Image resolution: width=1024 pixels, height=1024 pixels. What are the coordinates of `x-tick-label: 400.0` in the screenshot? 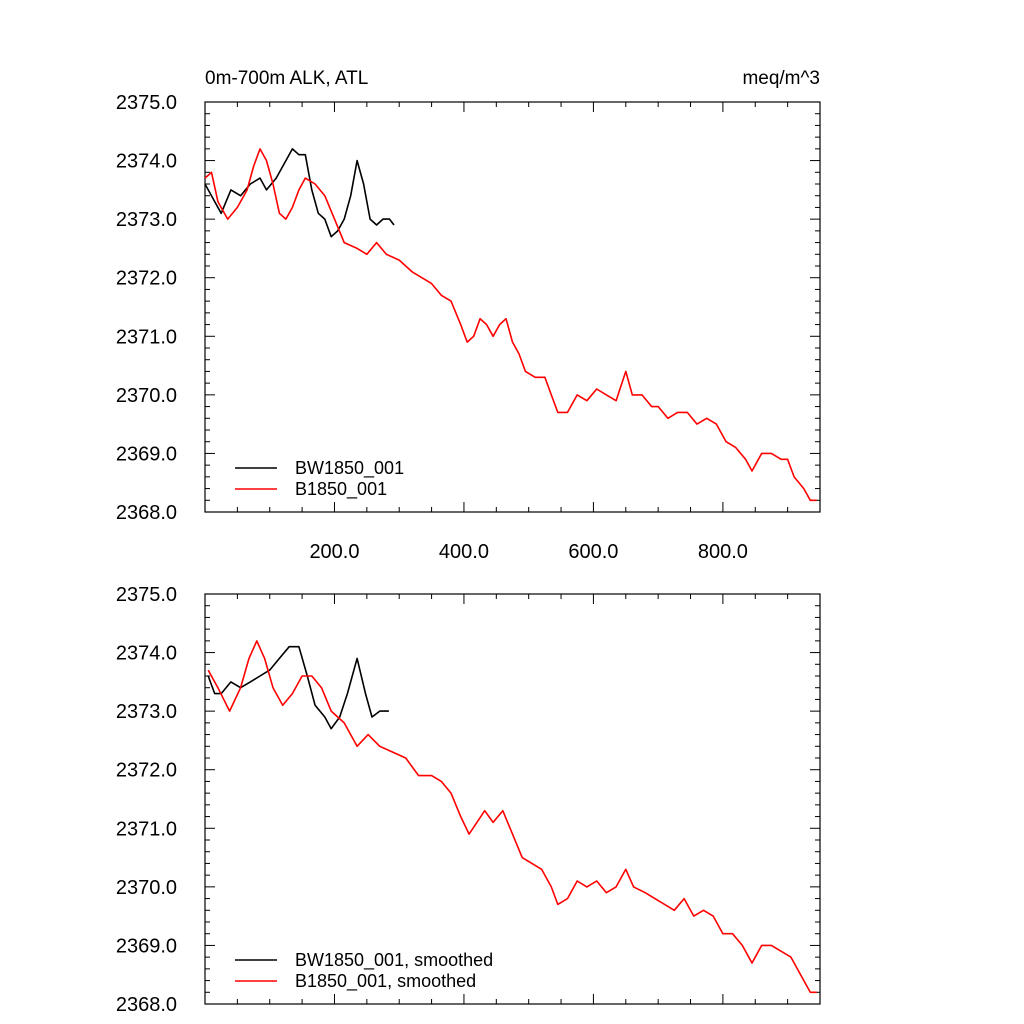 It's located at (464, 552).